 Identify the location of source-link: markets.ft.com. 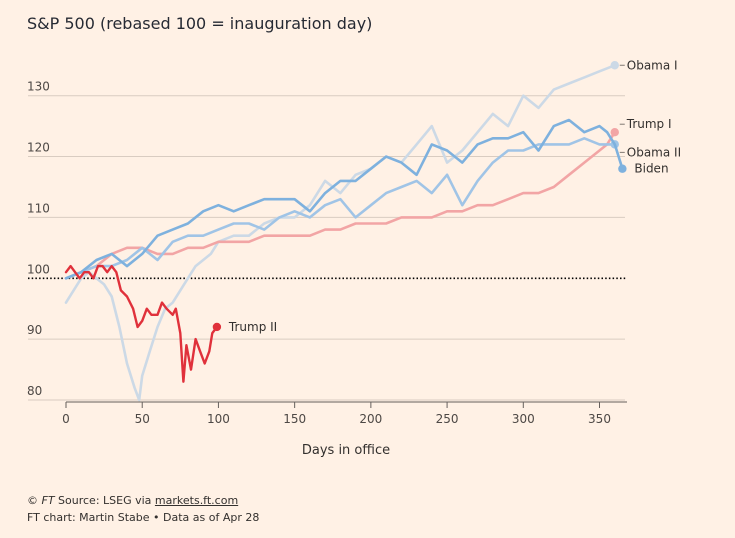
(196, 500).